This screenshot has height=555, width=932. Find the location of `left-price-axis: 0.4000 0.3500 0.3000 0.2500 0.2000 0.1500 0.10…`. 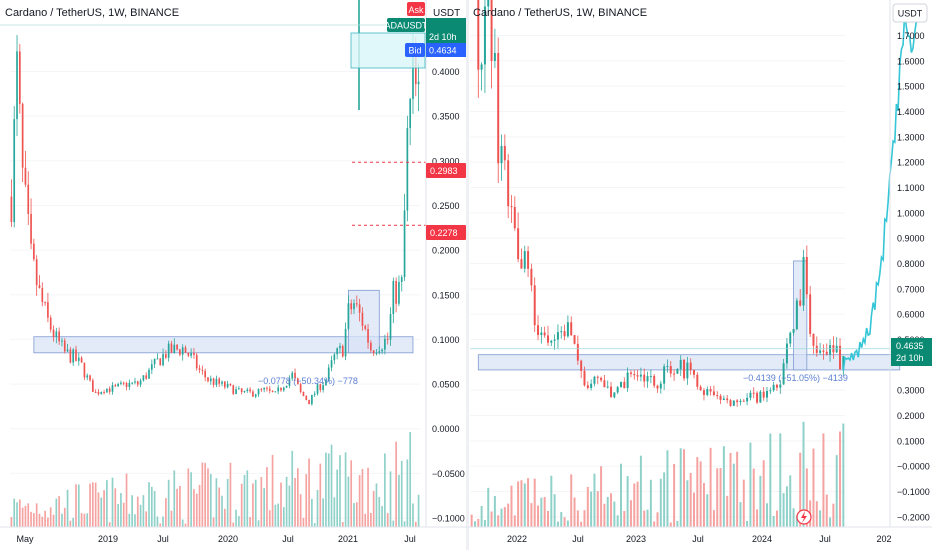

left-price-axis: 0.4000 0.3500 0.3000 0.2500 0.2000 0.1500 0.10… is located at coordinates (448, 295).